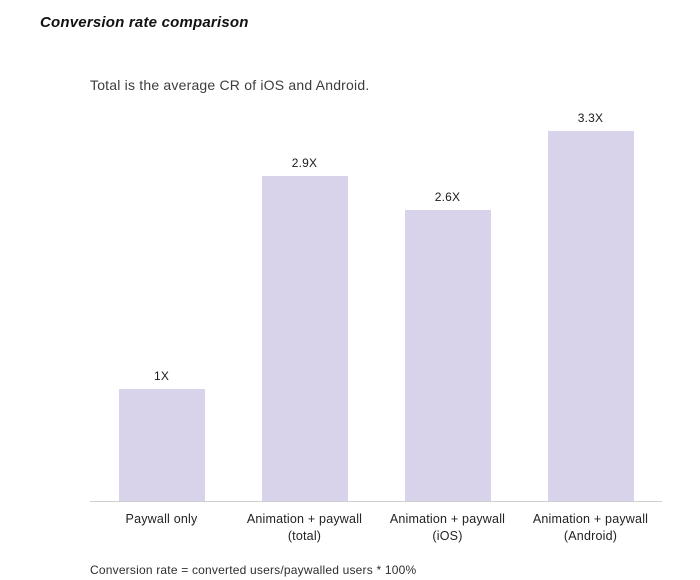  What do you see at coordinates (590, 527) in the screenshot?
I see `x-axis-label: Animation + paywall (Android)` at bounding box center [590, 527].